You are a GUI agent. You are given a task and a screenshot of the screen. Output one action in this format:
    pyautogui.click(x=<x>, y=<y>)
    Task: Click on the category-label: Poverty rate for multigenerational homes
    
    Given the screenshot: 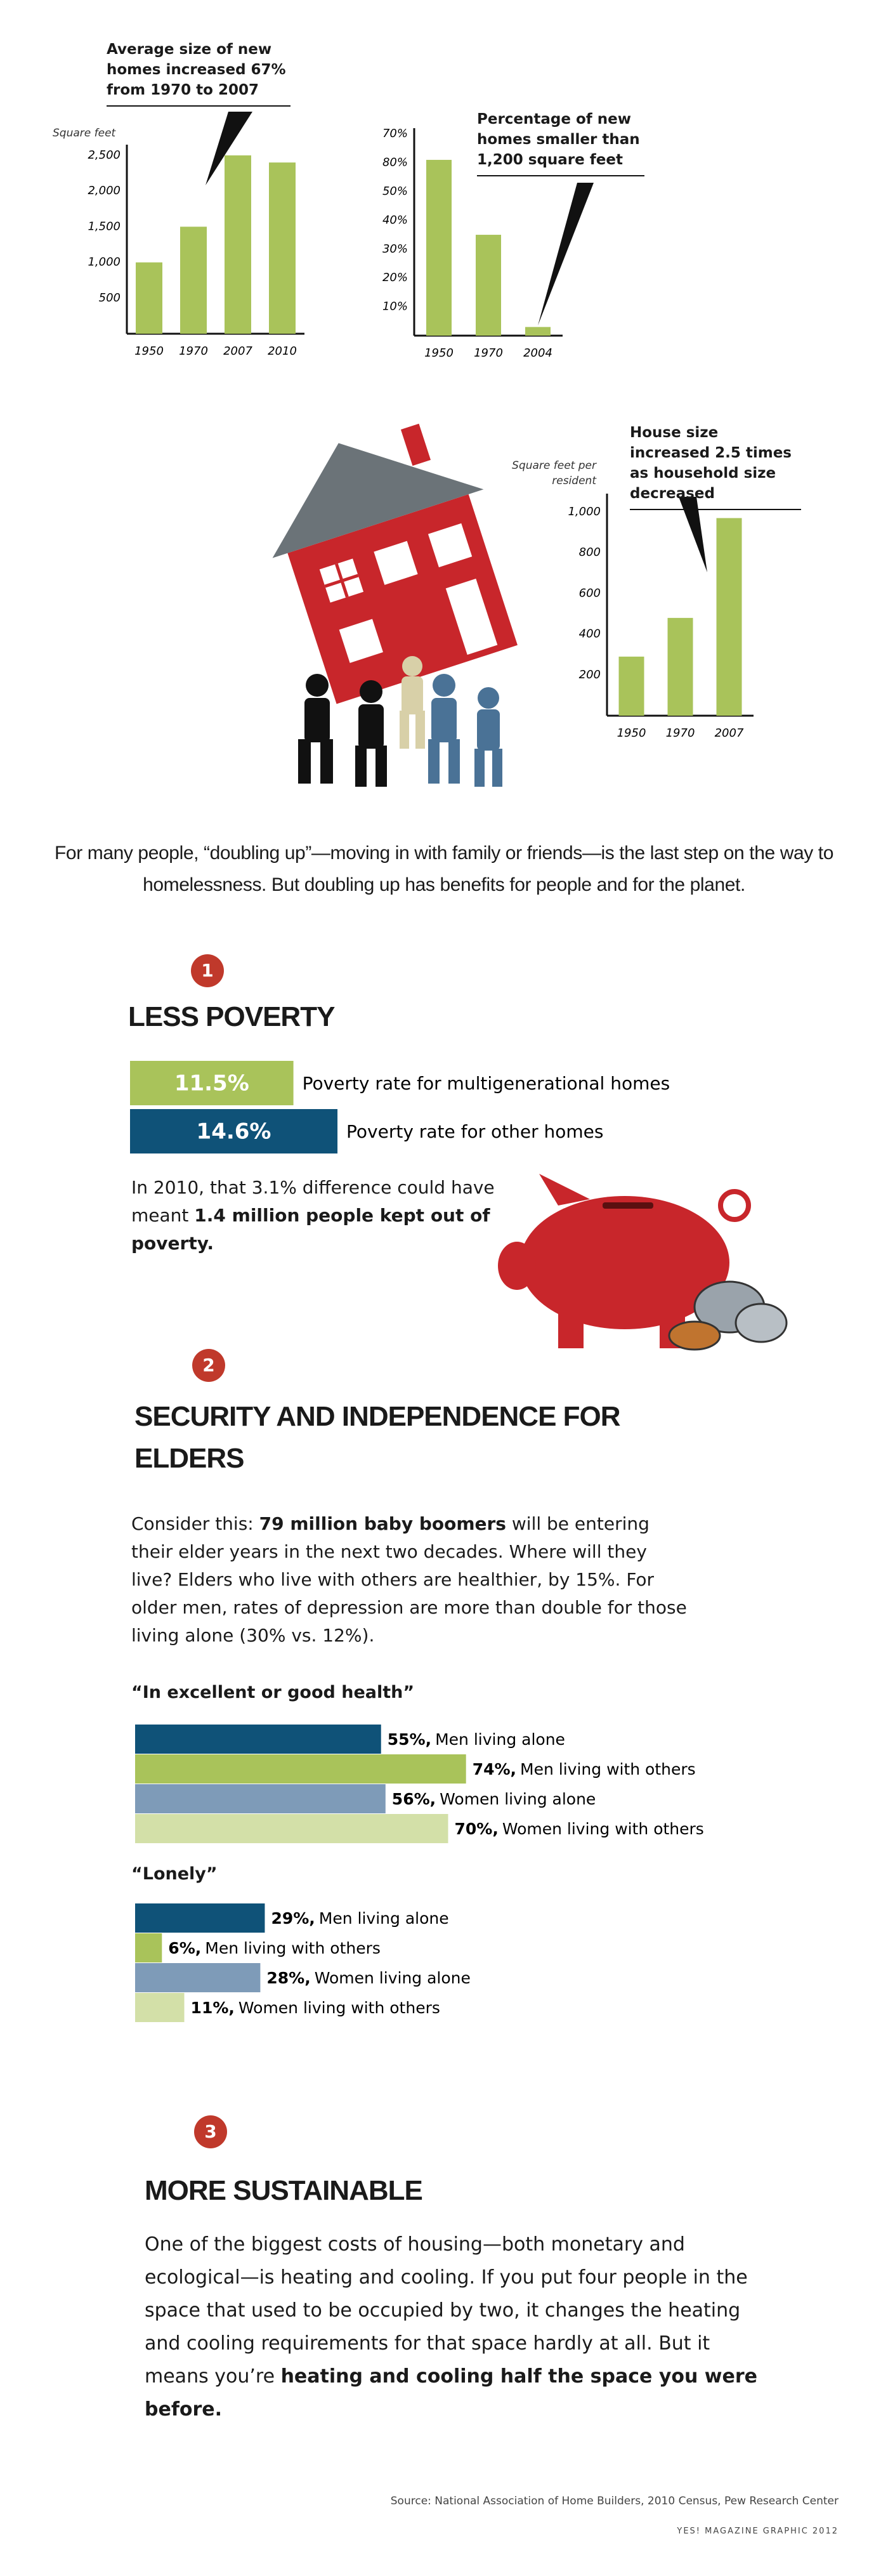 What is the action you would take?
    pyautogui.click(x=486, y=1083)
    